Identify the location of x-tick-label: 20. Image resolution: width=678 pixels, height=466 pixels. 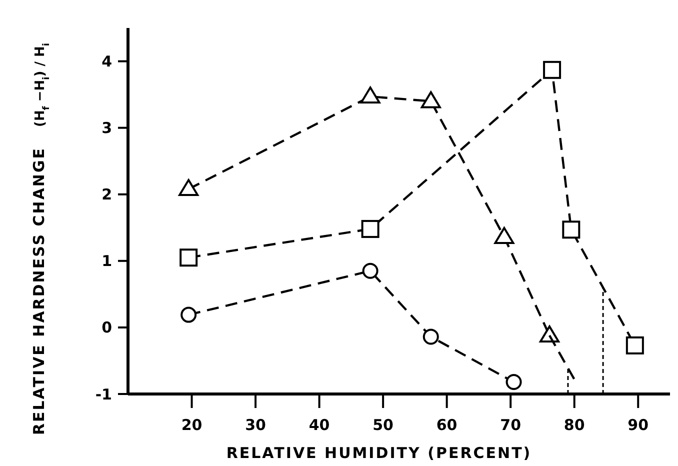
(191, 425).